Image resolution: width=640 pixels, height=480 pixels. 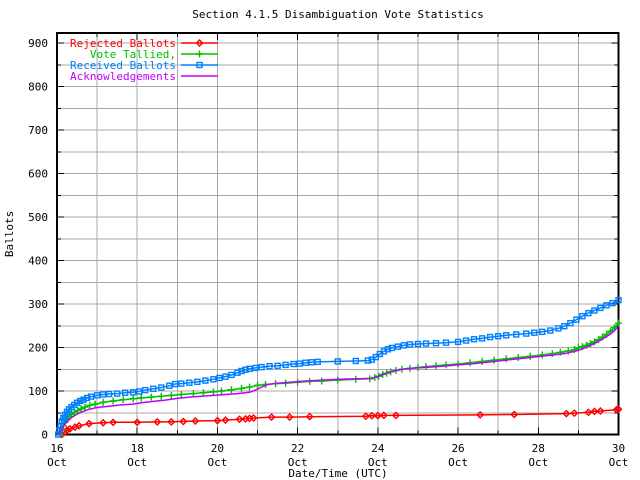 I want to click on legend-label: Acknowledgements, so click(x=123, y=76).